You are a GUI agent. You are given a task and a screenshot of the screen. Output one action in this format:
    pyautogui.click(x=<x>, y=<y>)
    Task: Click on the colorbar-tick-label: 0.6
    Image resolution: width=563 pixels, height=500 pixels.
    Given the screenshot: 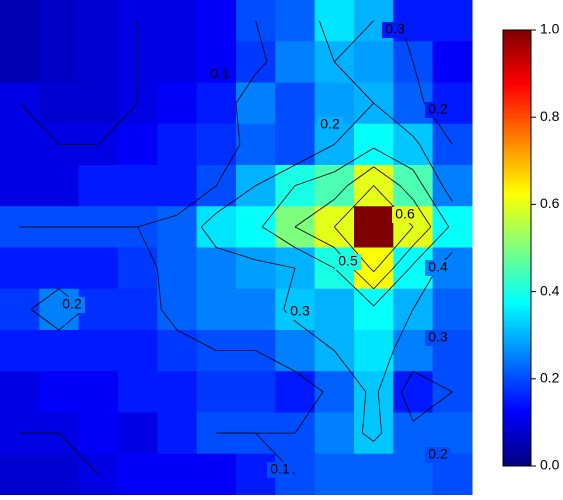 What is the action you would take?
    pyautogui.click(x=550, y=203)
    